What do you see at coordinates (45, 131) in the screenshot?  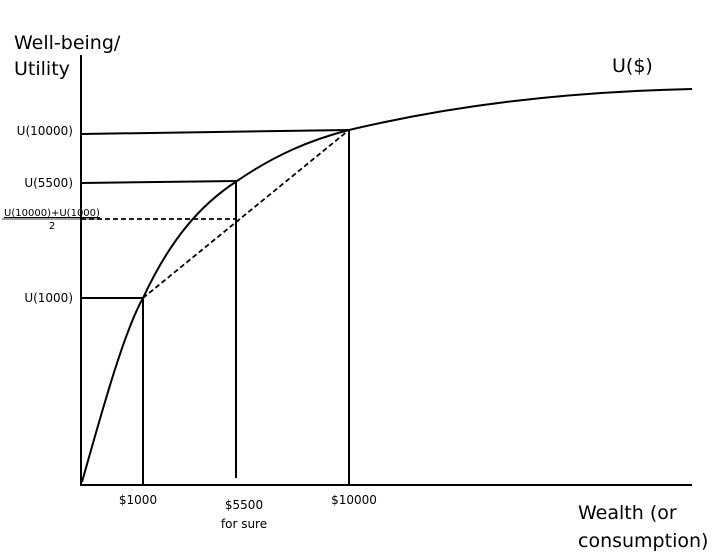 I see `y-label: U(10000)` at bounding box center [45, 131].